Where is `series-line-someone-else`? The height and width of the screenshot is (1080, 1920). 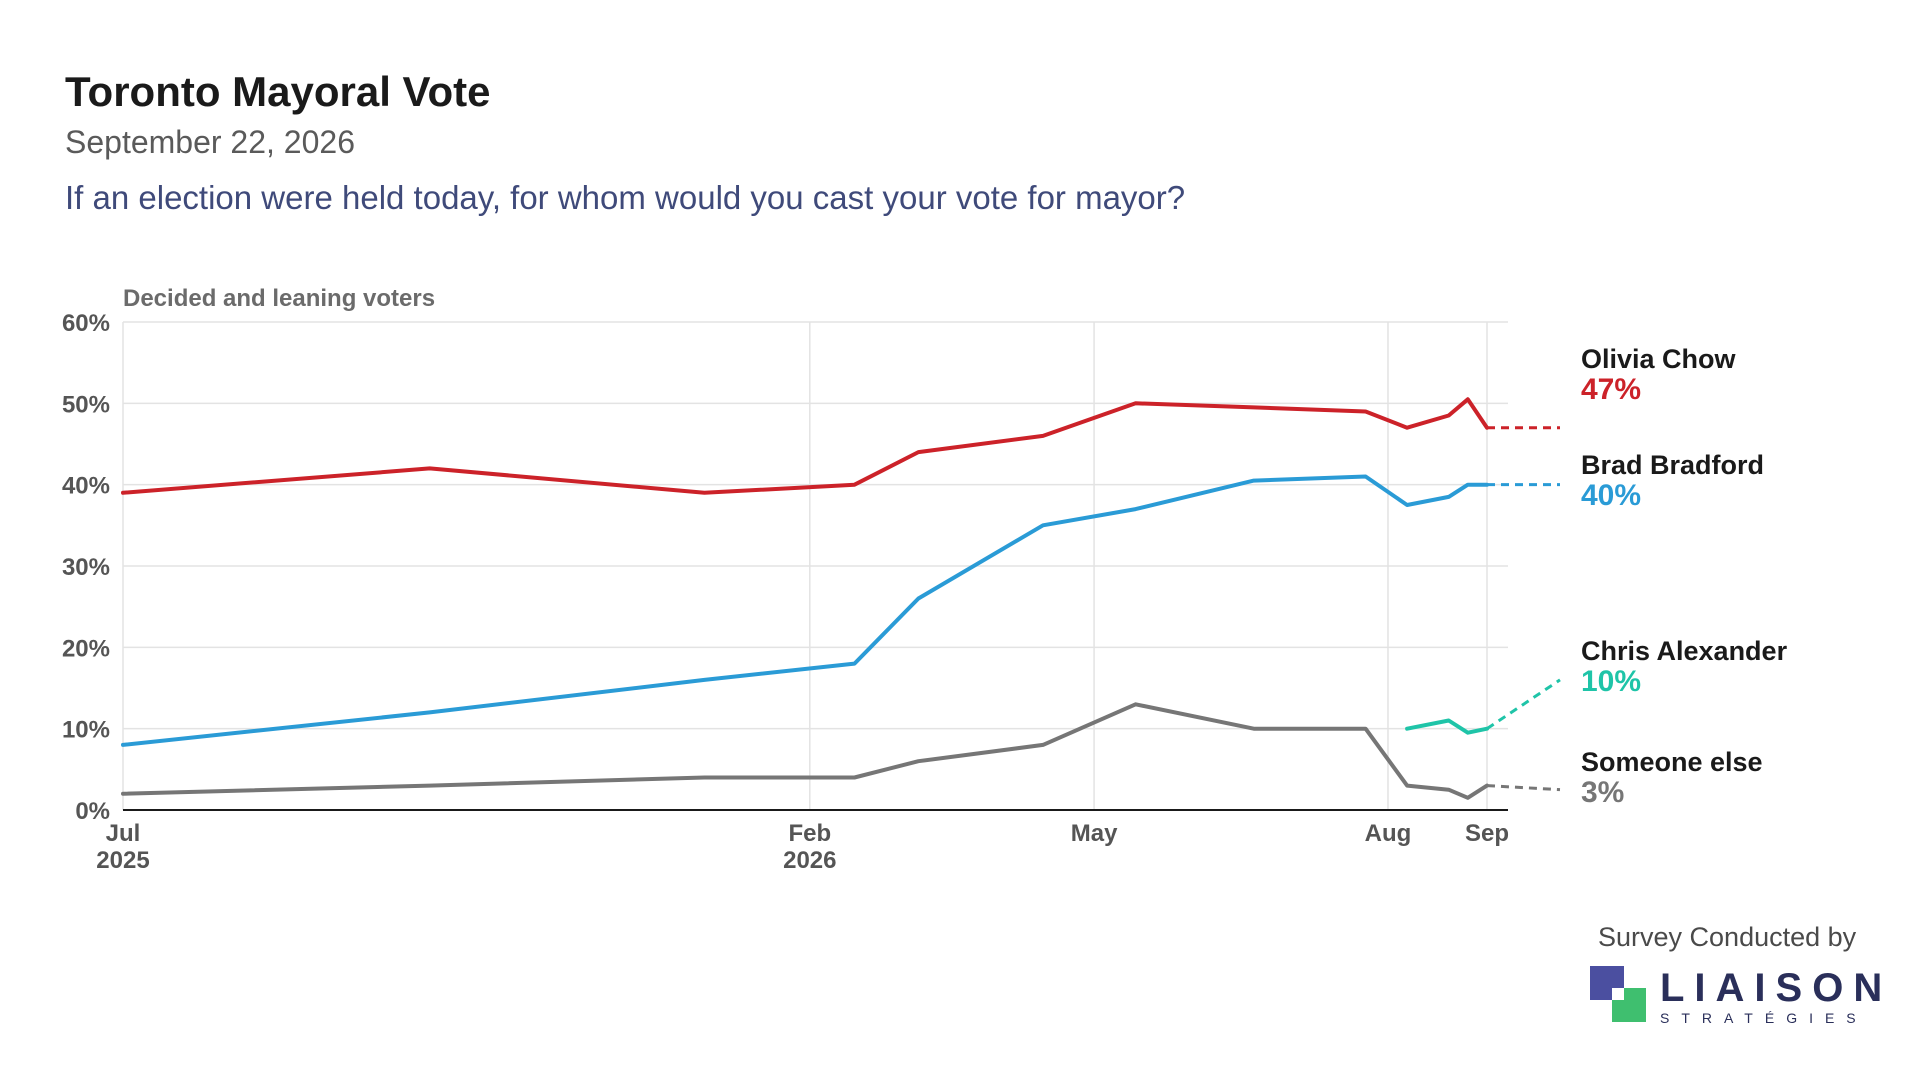
series-line-someone-else is located at coordinates (805, 751).